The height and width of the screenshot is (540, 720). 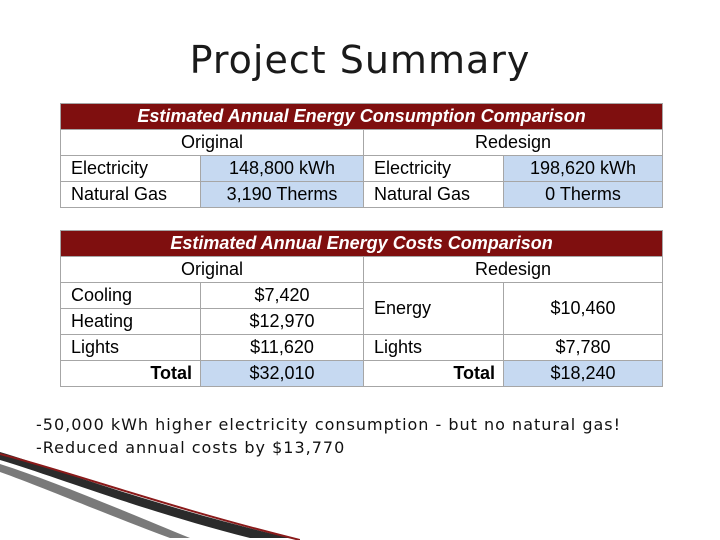 What do you see at coordinates (282, 194) in the screenshot?
I see `row-value: 3,190 Therms` at bounding box center [282, 194].